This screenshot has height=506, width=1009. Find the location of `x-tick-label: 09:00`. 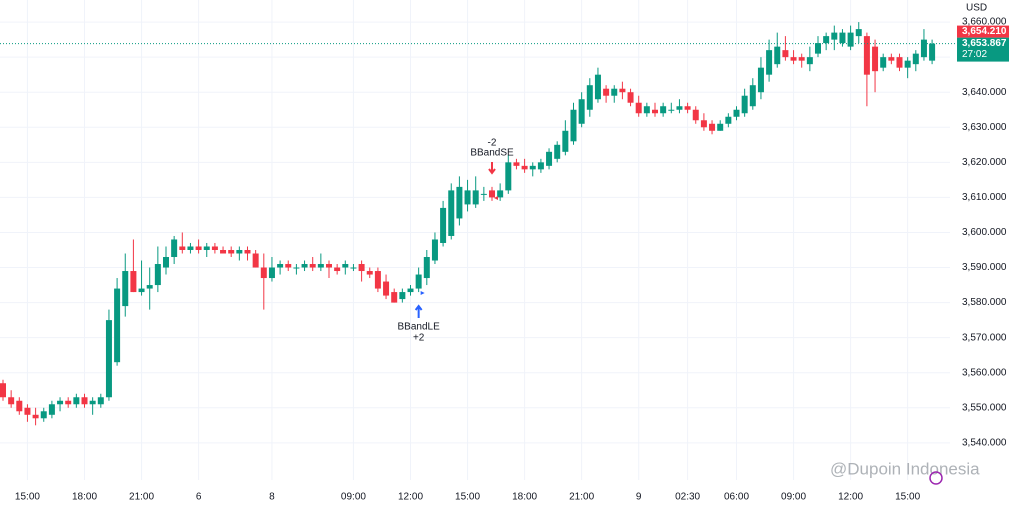

x-tick-label: 09:00 is located at coordinates (793, 497).